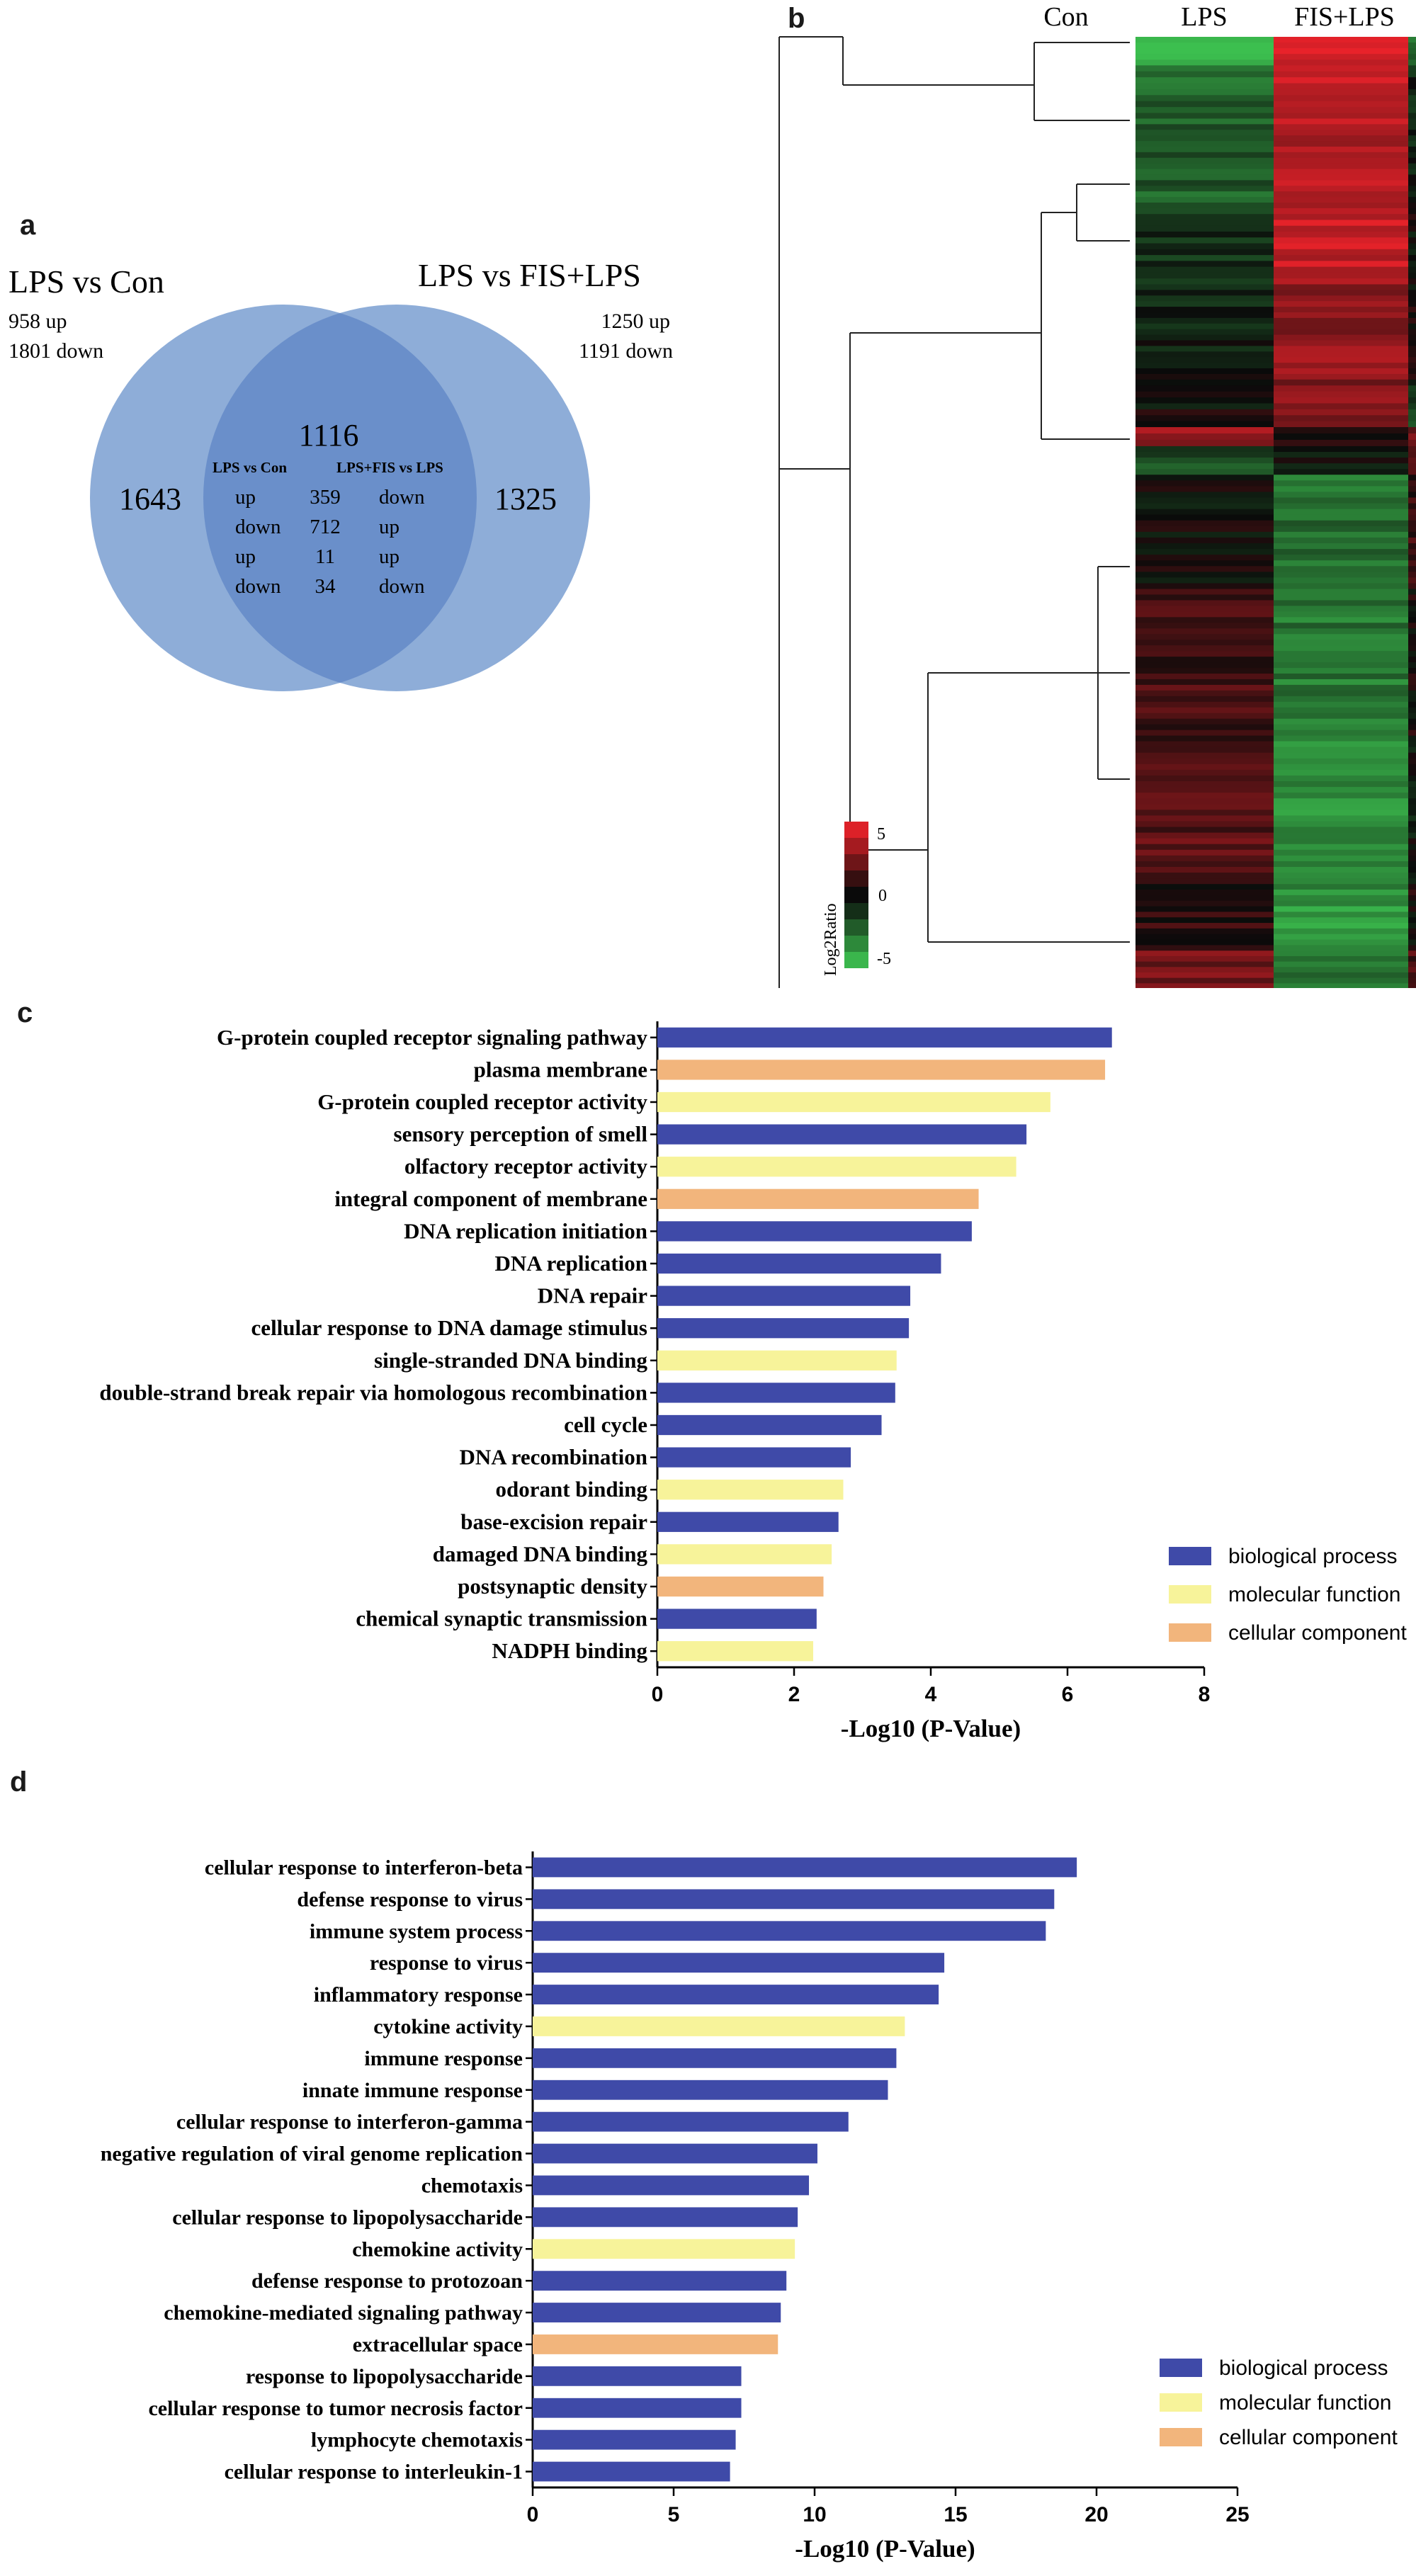 This screenshot has width=1416, height=2576. Describe the element at coordinates (881, 834) in the screenshot. I see `legend-tick-high: 5` at that location.